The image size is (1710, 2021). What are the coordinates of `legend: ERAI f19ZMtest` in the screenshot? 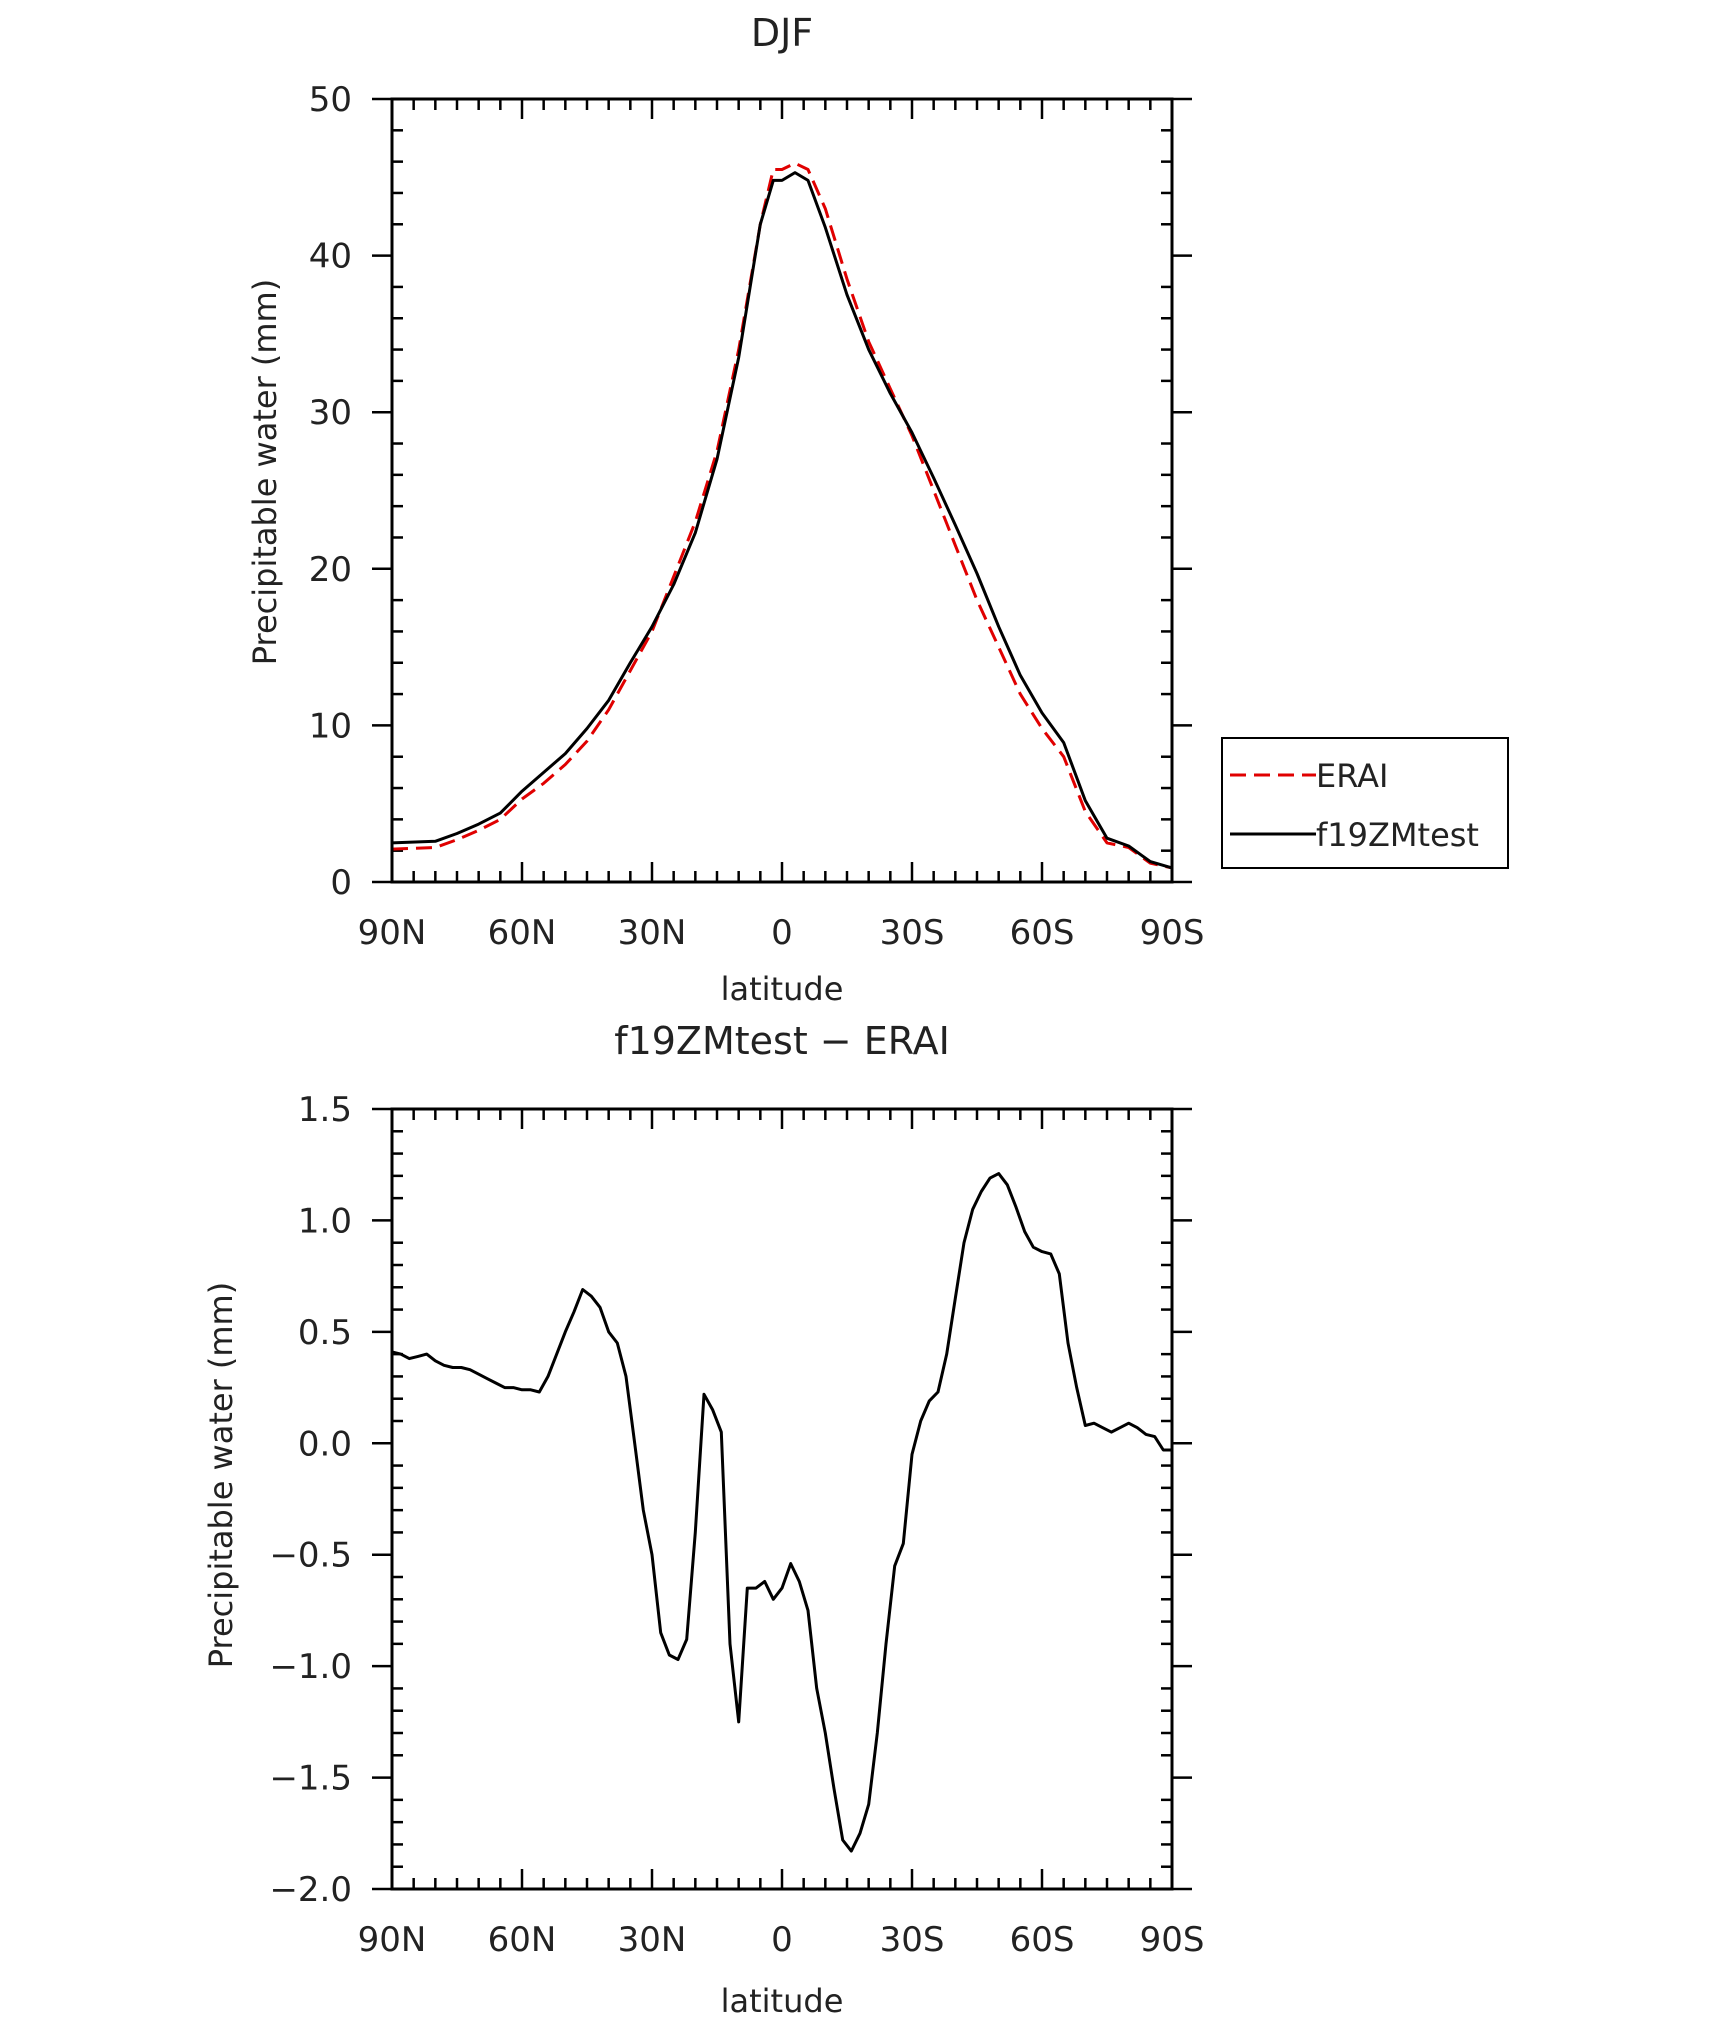 It's located at (1365, 803).